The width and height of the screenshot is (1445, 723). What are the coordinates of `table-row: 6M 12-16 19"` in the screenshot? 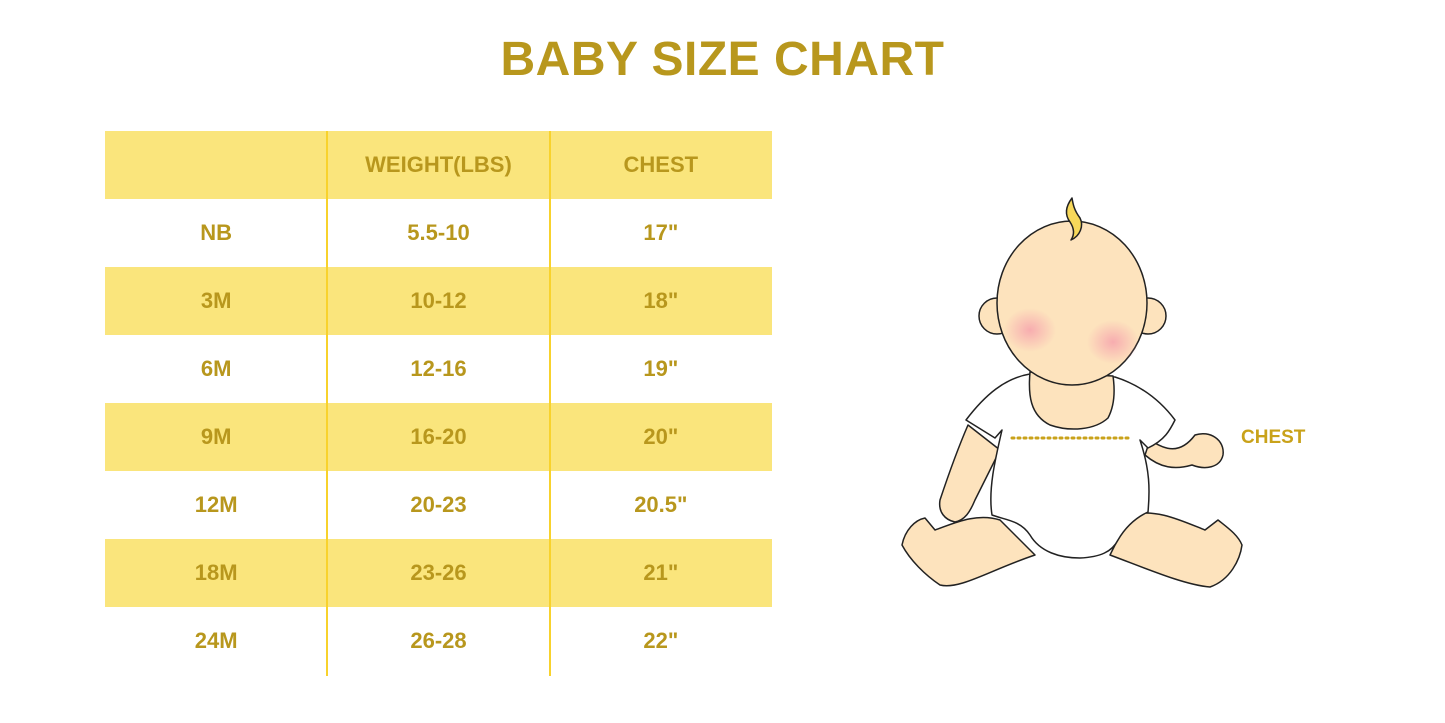 It's located at (438, 369).